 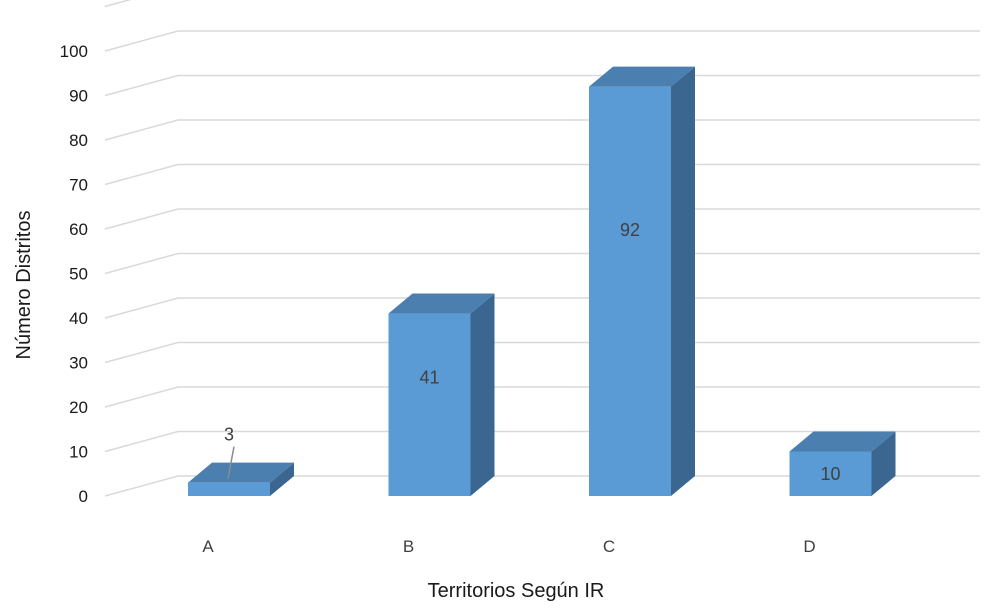 What do you see at coordinates (78, 185) in the screenshot?
I see `y-tick-label: 70` at bounding box center [78, 185].